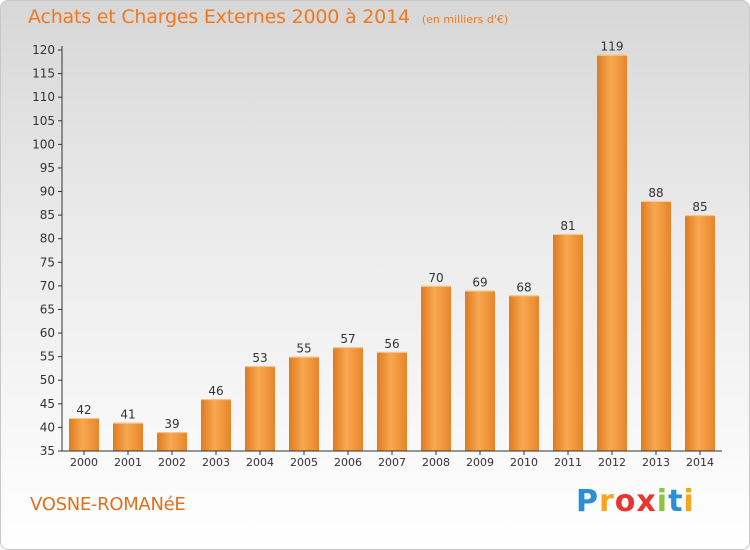 Image resolution: width=750 pixels, height=550 pixels. Describe the element at coordinates (43, 50) in the screenshot. I see `y-tick-label: 120` at that location.